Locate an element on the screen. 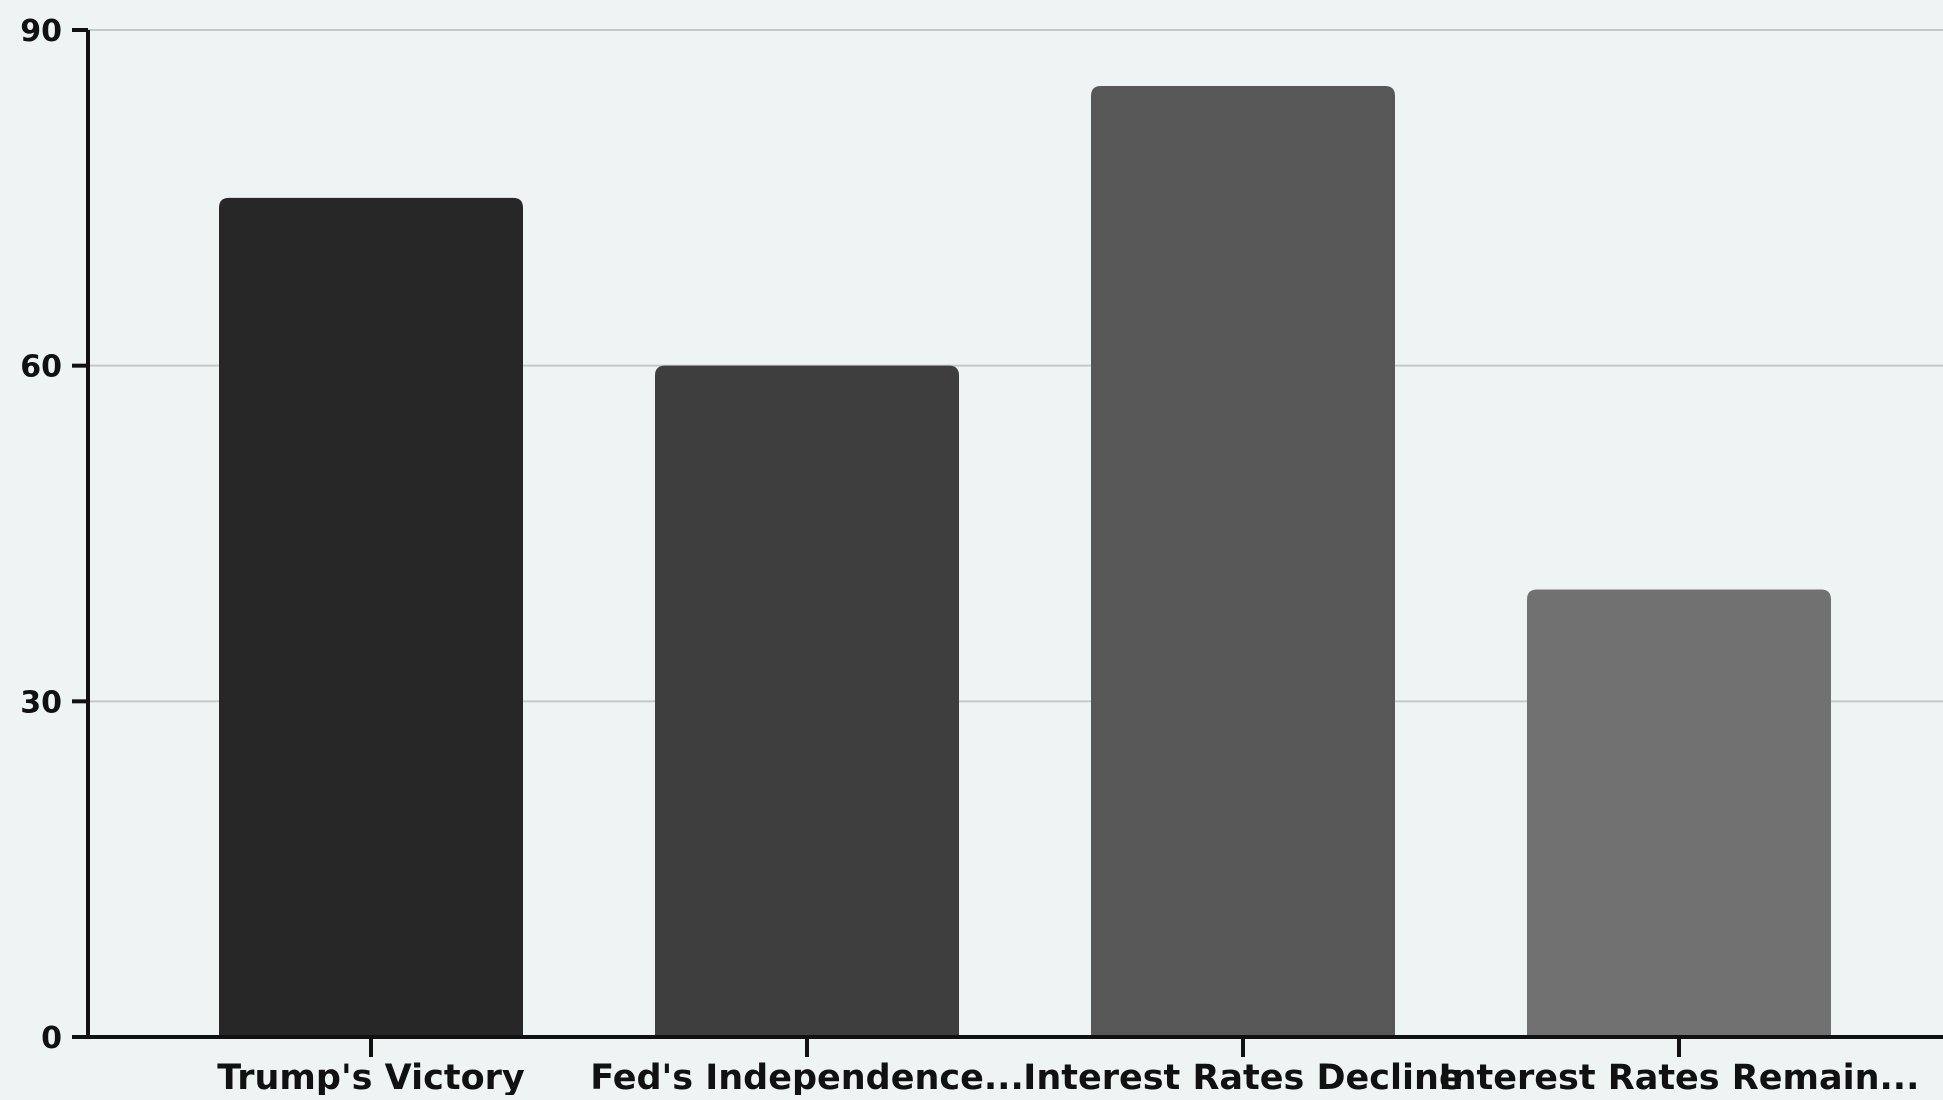 The width and height of the screenshot is (1943, 1100). y-tick-label: 30 is located at coordinates (41, 702).